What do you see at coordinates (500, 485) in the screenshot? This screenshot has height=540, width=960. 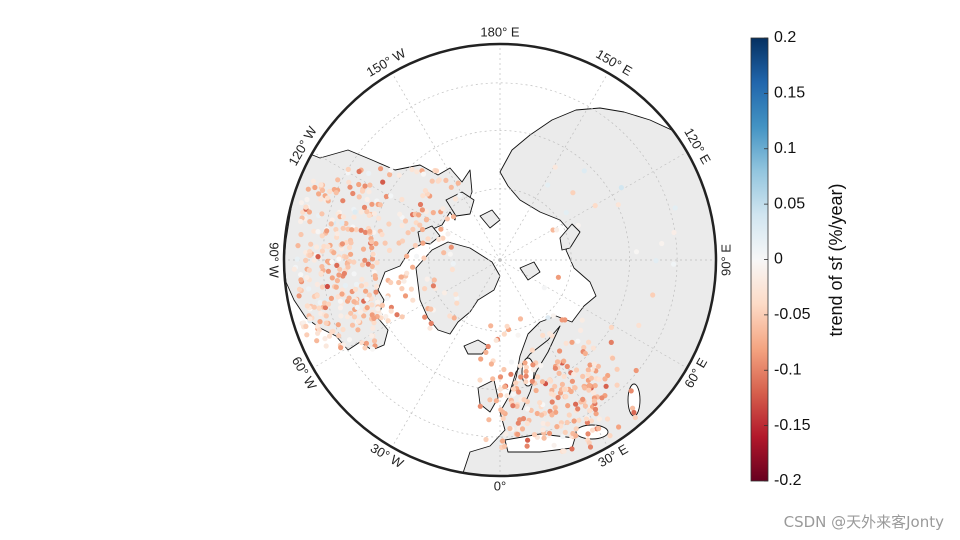 I see `longitude-label: 0°` at bounding box center [500, 485].